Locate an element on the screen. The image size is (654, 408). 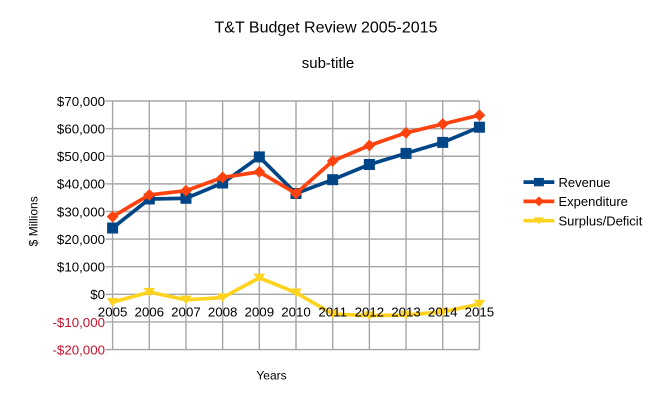
svg-text: $20,000 is located at coordinates (81, 239).